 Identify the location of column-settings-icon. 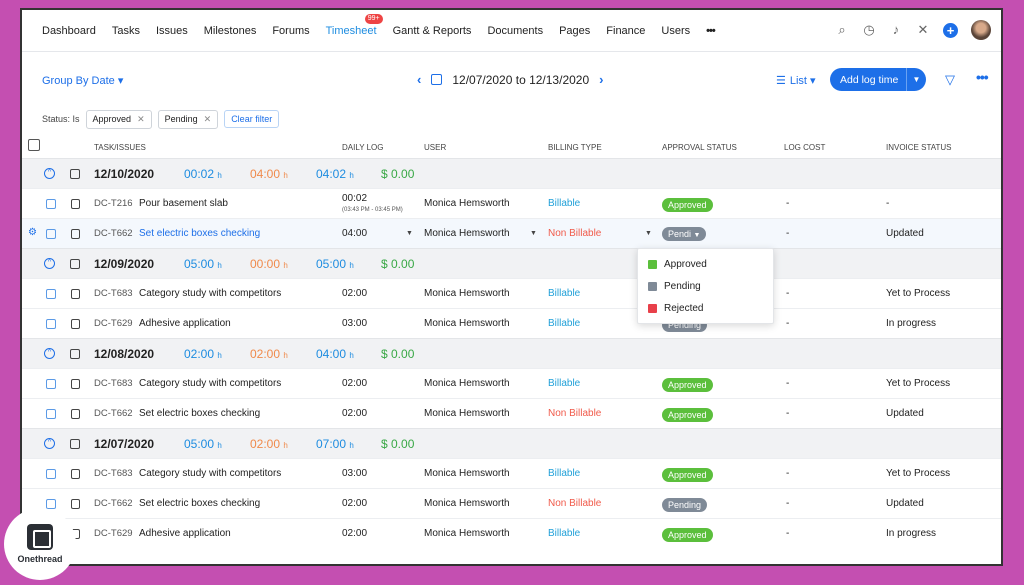
(34, 145).